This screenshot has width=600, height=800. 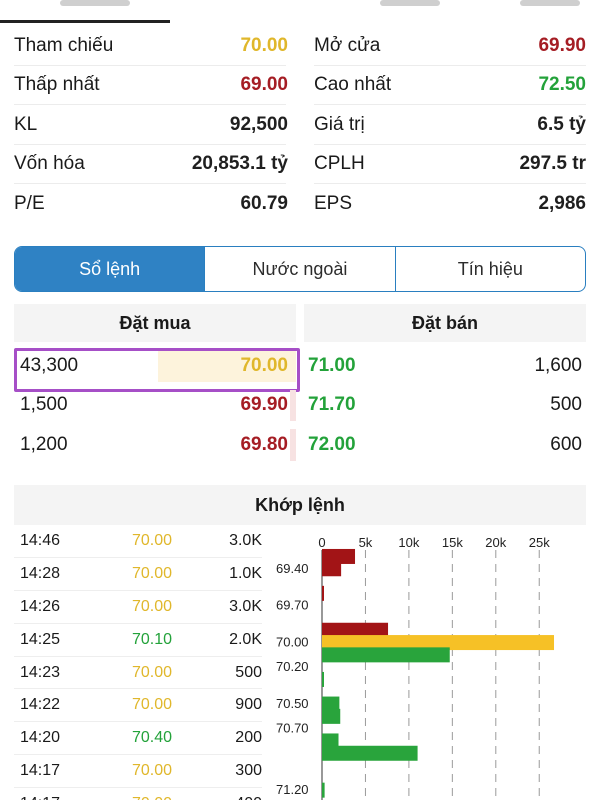 What do you see at coordinates (445, 445) in the screenshot?
I see `sell-order: 72.00 600` at bounding box center [445, 445].